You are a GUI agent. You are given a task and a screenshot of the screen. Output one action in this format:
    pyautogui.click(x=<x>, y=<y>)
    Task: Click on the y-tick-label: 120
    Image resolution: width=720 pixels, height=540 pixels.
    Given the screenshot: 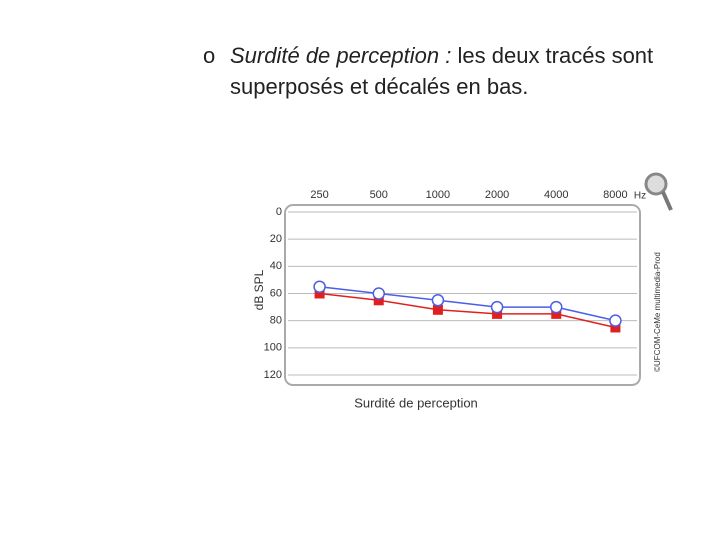 What is the action you would take?
    pyautogui.click(x=273, y=375)
    